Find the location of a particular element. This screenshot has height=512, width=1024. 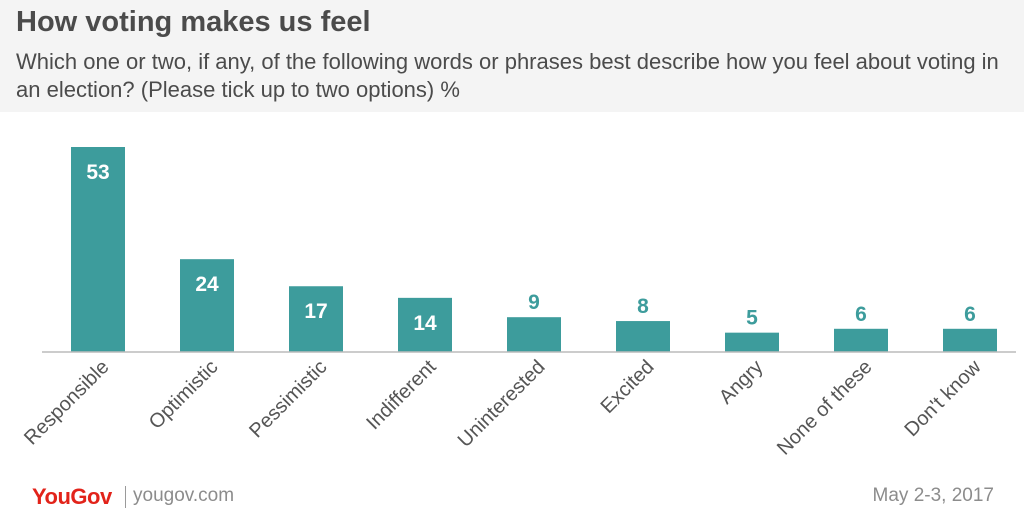

footer-divider is located at coordinates (125, 497).